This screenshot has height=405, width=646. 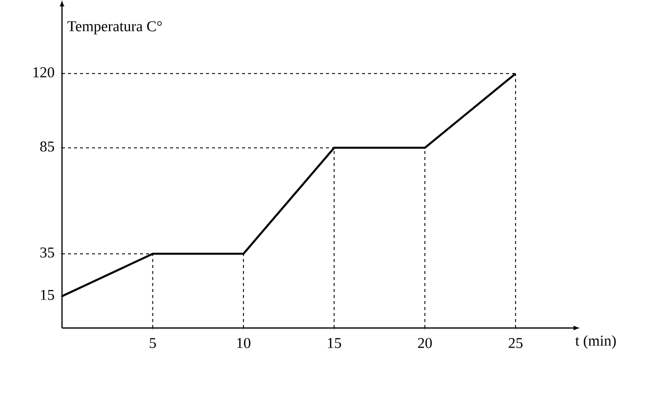 What do you see at coordinates (47, 295) in the screenshot?
I see `y-tick-label: 15` at bounding box center [47, 295].